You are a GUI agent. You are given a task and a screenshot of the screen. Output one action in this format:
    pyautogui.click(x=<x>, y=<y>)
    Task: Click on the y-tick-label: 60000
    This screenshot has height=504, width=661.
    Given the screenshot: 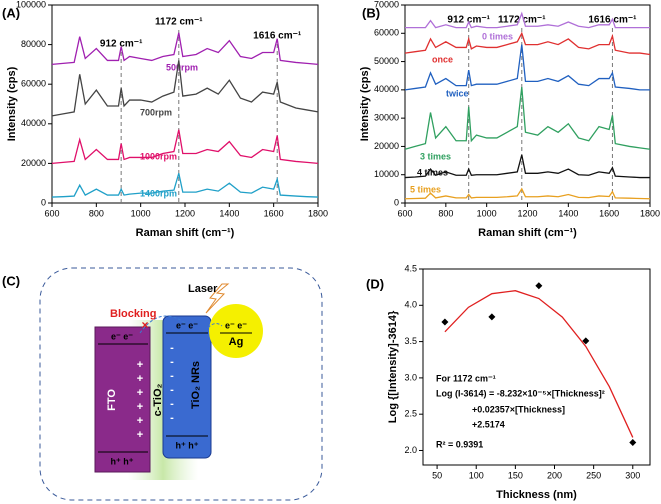 What is the action you would take?
    pyautogui.click(x=386, y=33)
    